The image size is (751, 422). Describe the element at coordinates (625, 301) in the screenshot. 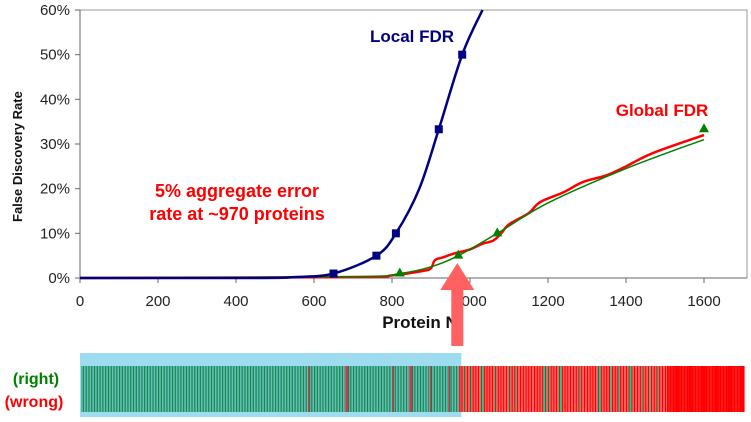

I see `x-tick-label: 1400` at that location.